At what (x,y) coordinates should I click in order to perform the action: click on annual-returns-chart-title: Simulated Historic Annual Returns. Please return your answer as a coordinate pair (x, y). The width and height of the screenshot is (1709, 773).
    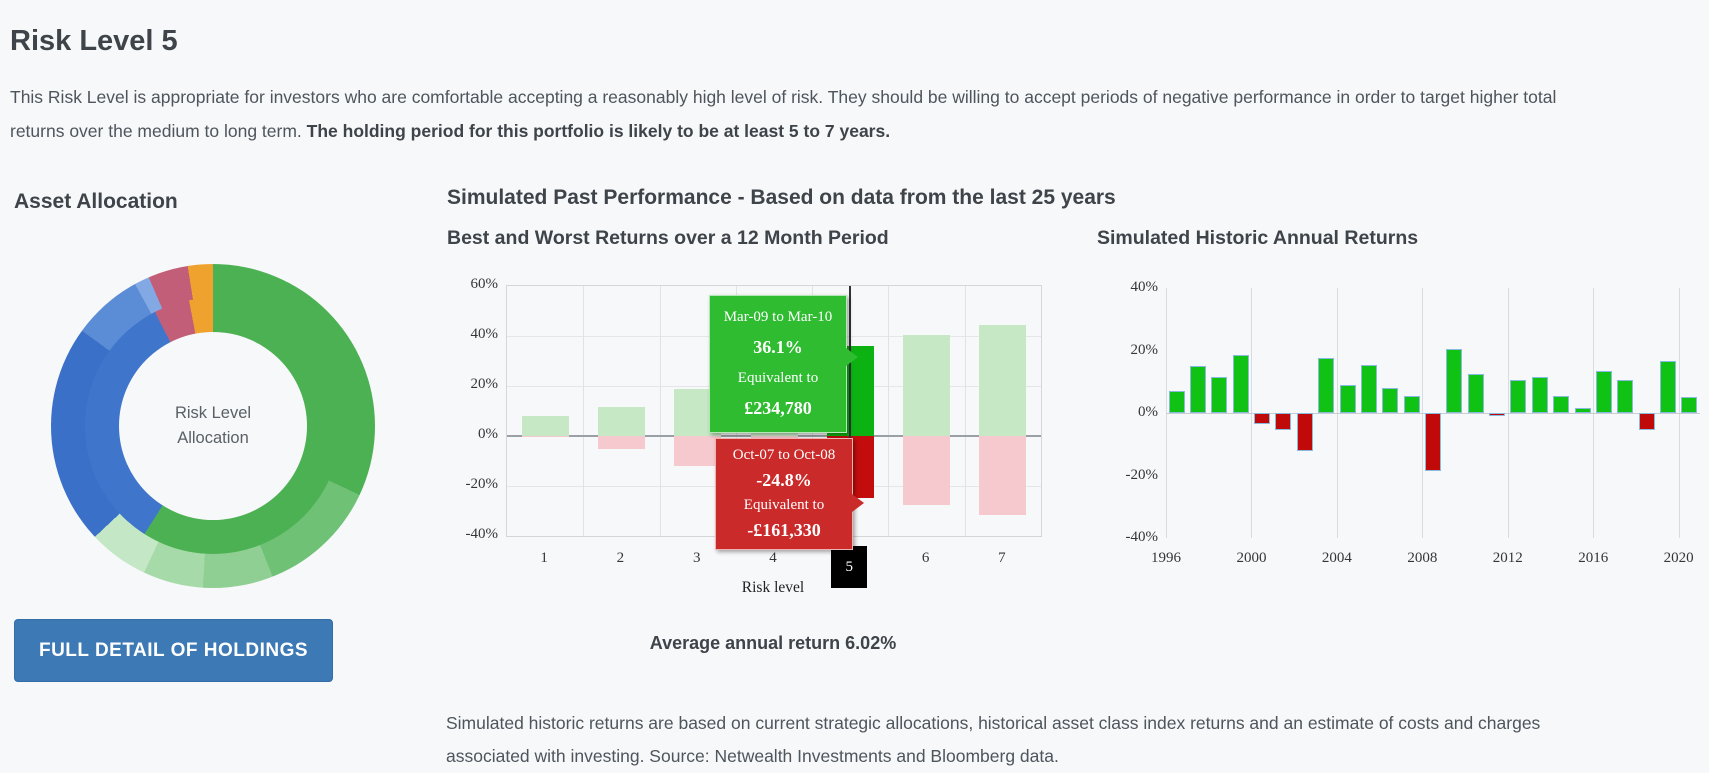
    Looking at the image, I should click on (1258, 238).